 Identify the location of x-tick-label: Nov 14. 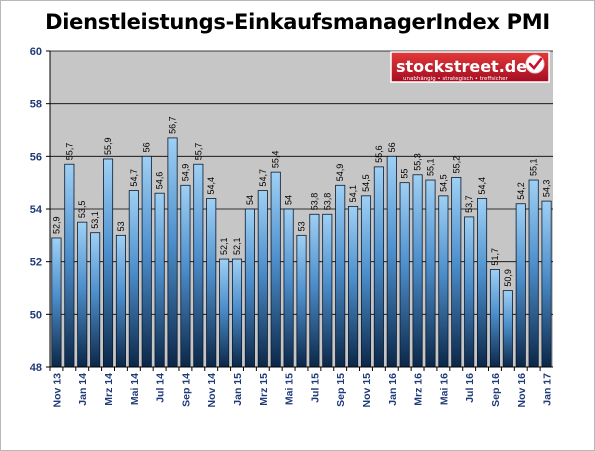
(212, 390).